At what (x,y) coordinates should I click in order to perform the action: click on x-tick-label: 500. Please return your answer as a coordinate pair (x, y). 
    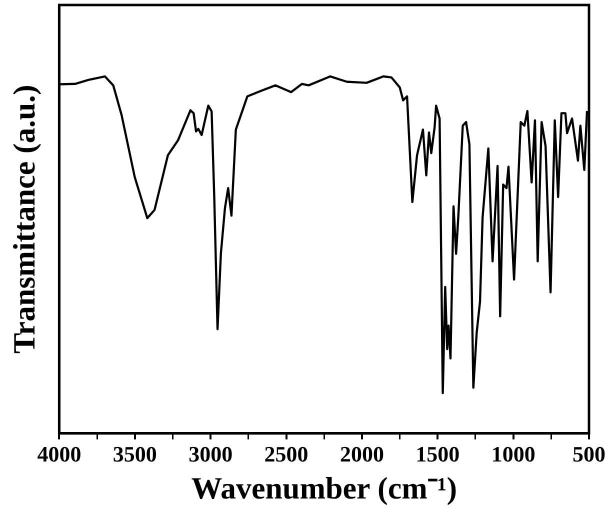
    Looking at the image, I should click on (589, 453).